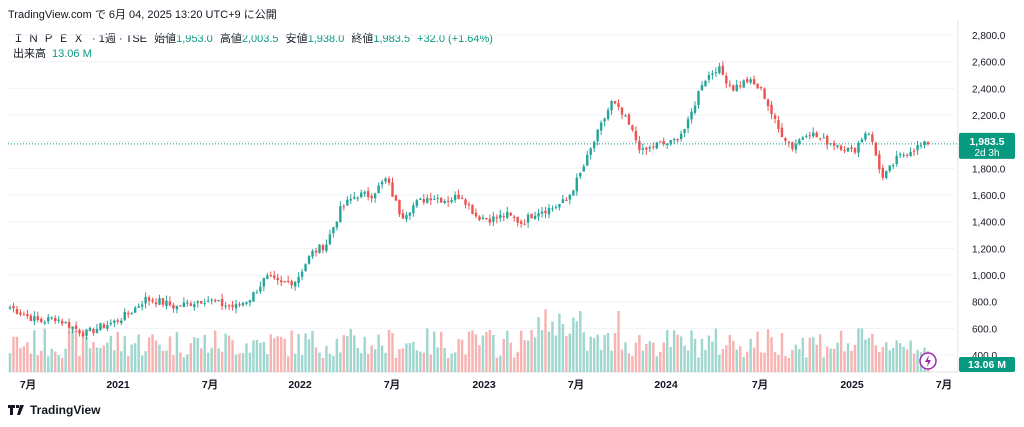 The image size is (1024, 427). Describe the element at coordinates (989, 116) in the screenshot. I see `y-tick-label: 2,200.0` at that location.